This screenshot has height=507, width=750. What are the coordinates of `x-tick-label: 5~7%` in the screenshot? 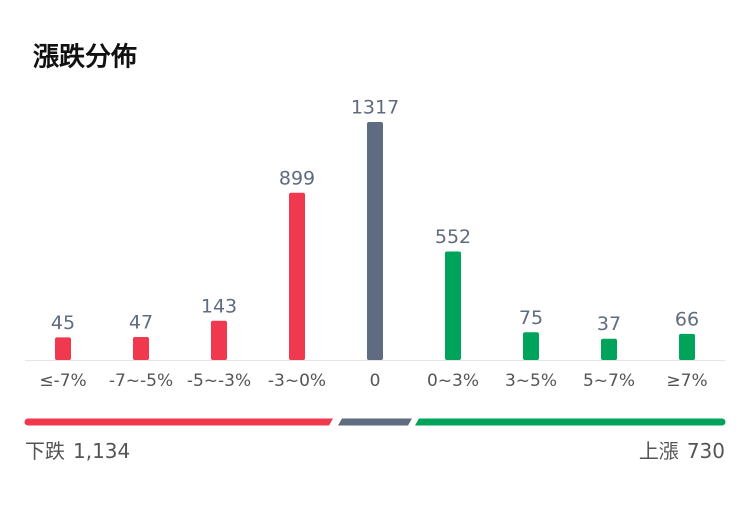 It's located at (609, 381).